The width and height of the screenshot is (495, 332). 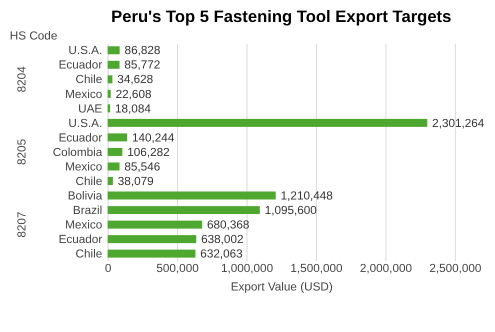 I want to click on data-label: 632,063, so click(x=221, y=254).